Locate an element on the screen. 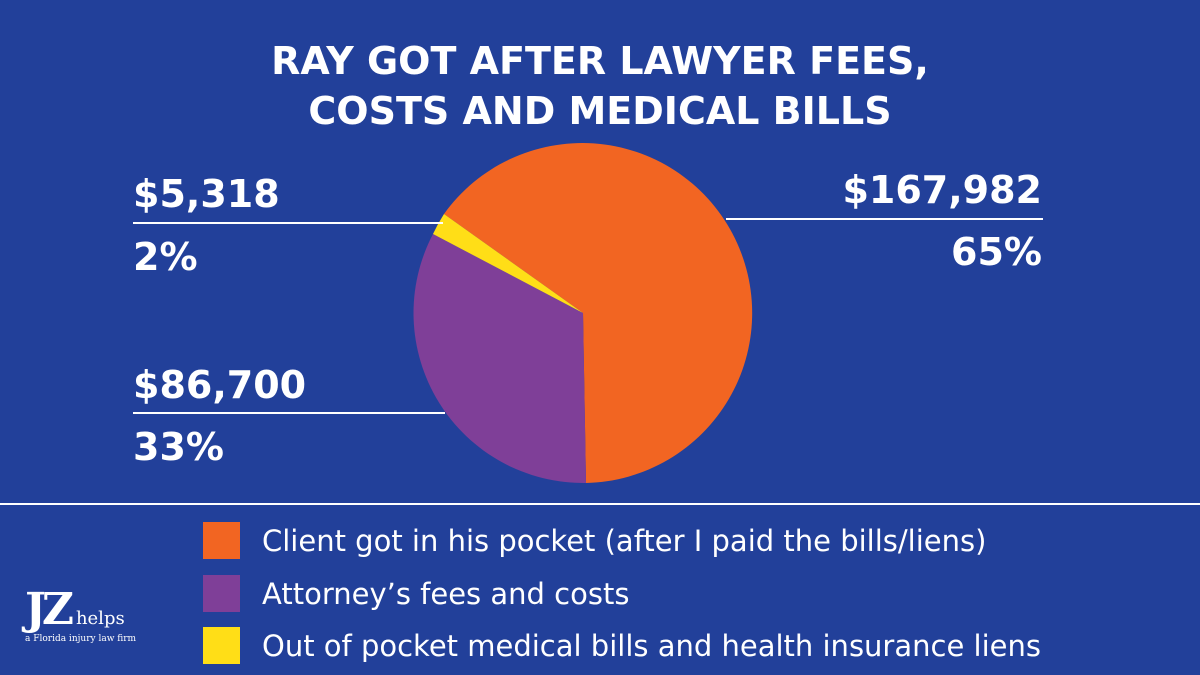 The image size is (1200, 675). attorney-leader-line is located at coordinates (289, 413).